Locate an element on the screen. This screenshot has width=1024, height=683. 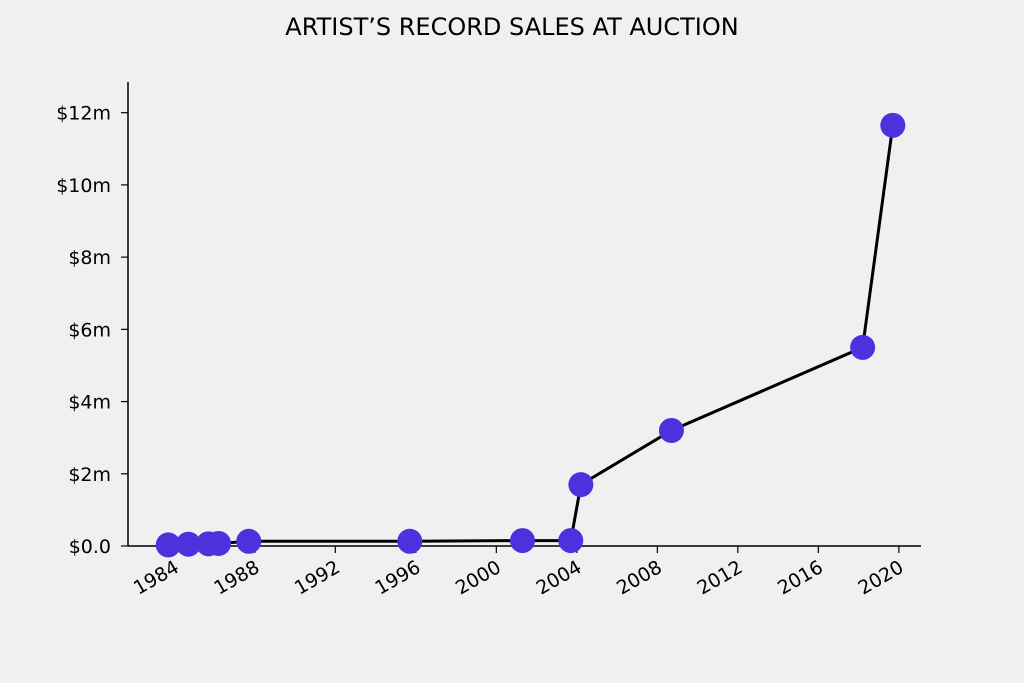
x-tick-label: 2020 is located at coordinates (880, 577).